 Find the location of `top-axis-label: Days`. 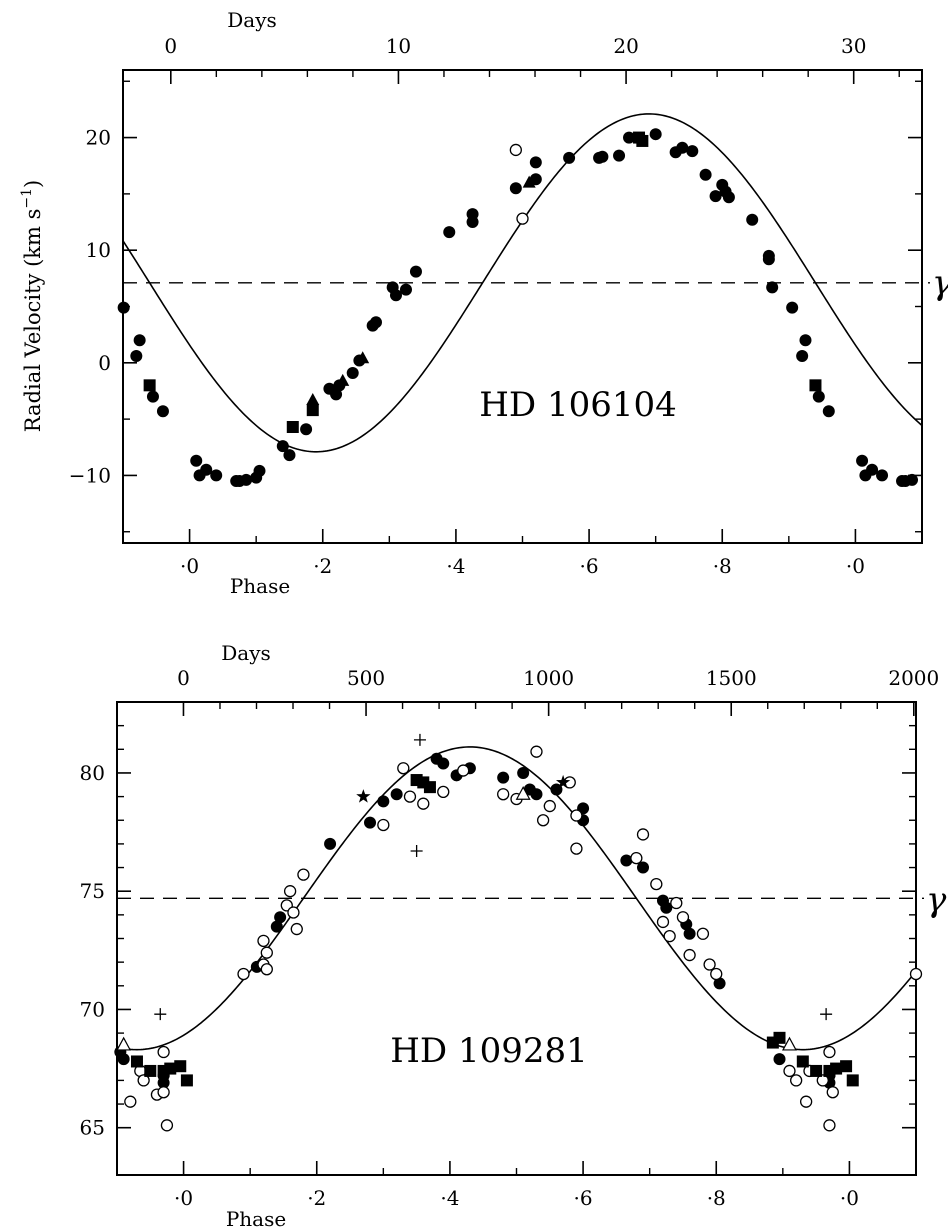

top-axis-label: Days is located at coordinates (246, 653).